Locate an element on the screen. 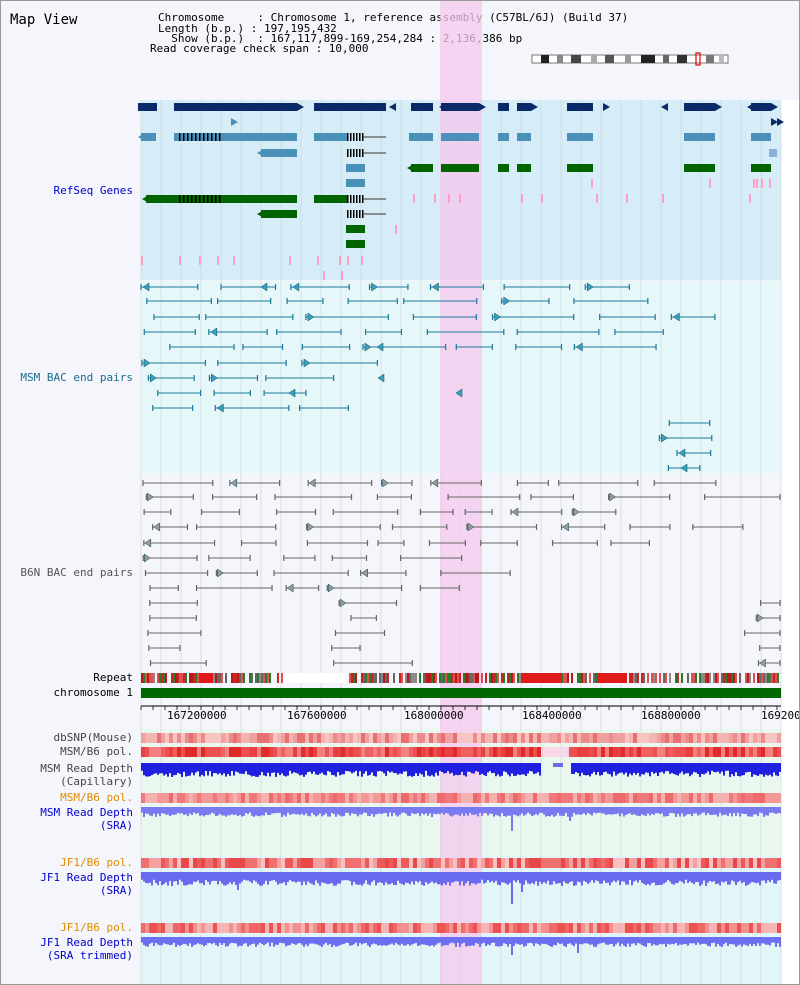 Image resolution: width=800 pixels, height=985 pixels. chromosome-ideogram is located at coordinates (630, 59).